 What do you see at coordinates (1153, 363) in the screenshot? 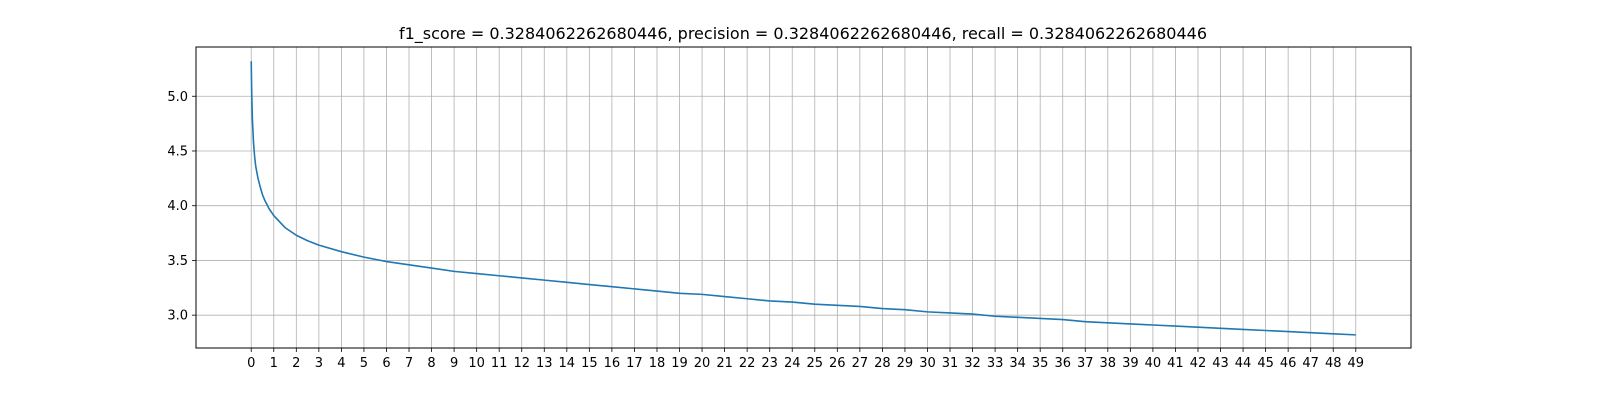
I see `x-tick-label: 40` at bounding box center [1153, 363].